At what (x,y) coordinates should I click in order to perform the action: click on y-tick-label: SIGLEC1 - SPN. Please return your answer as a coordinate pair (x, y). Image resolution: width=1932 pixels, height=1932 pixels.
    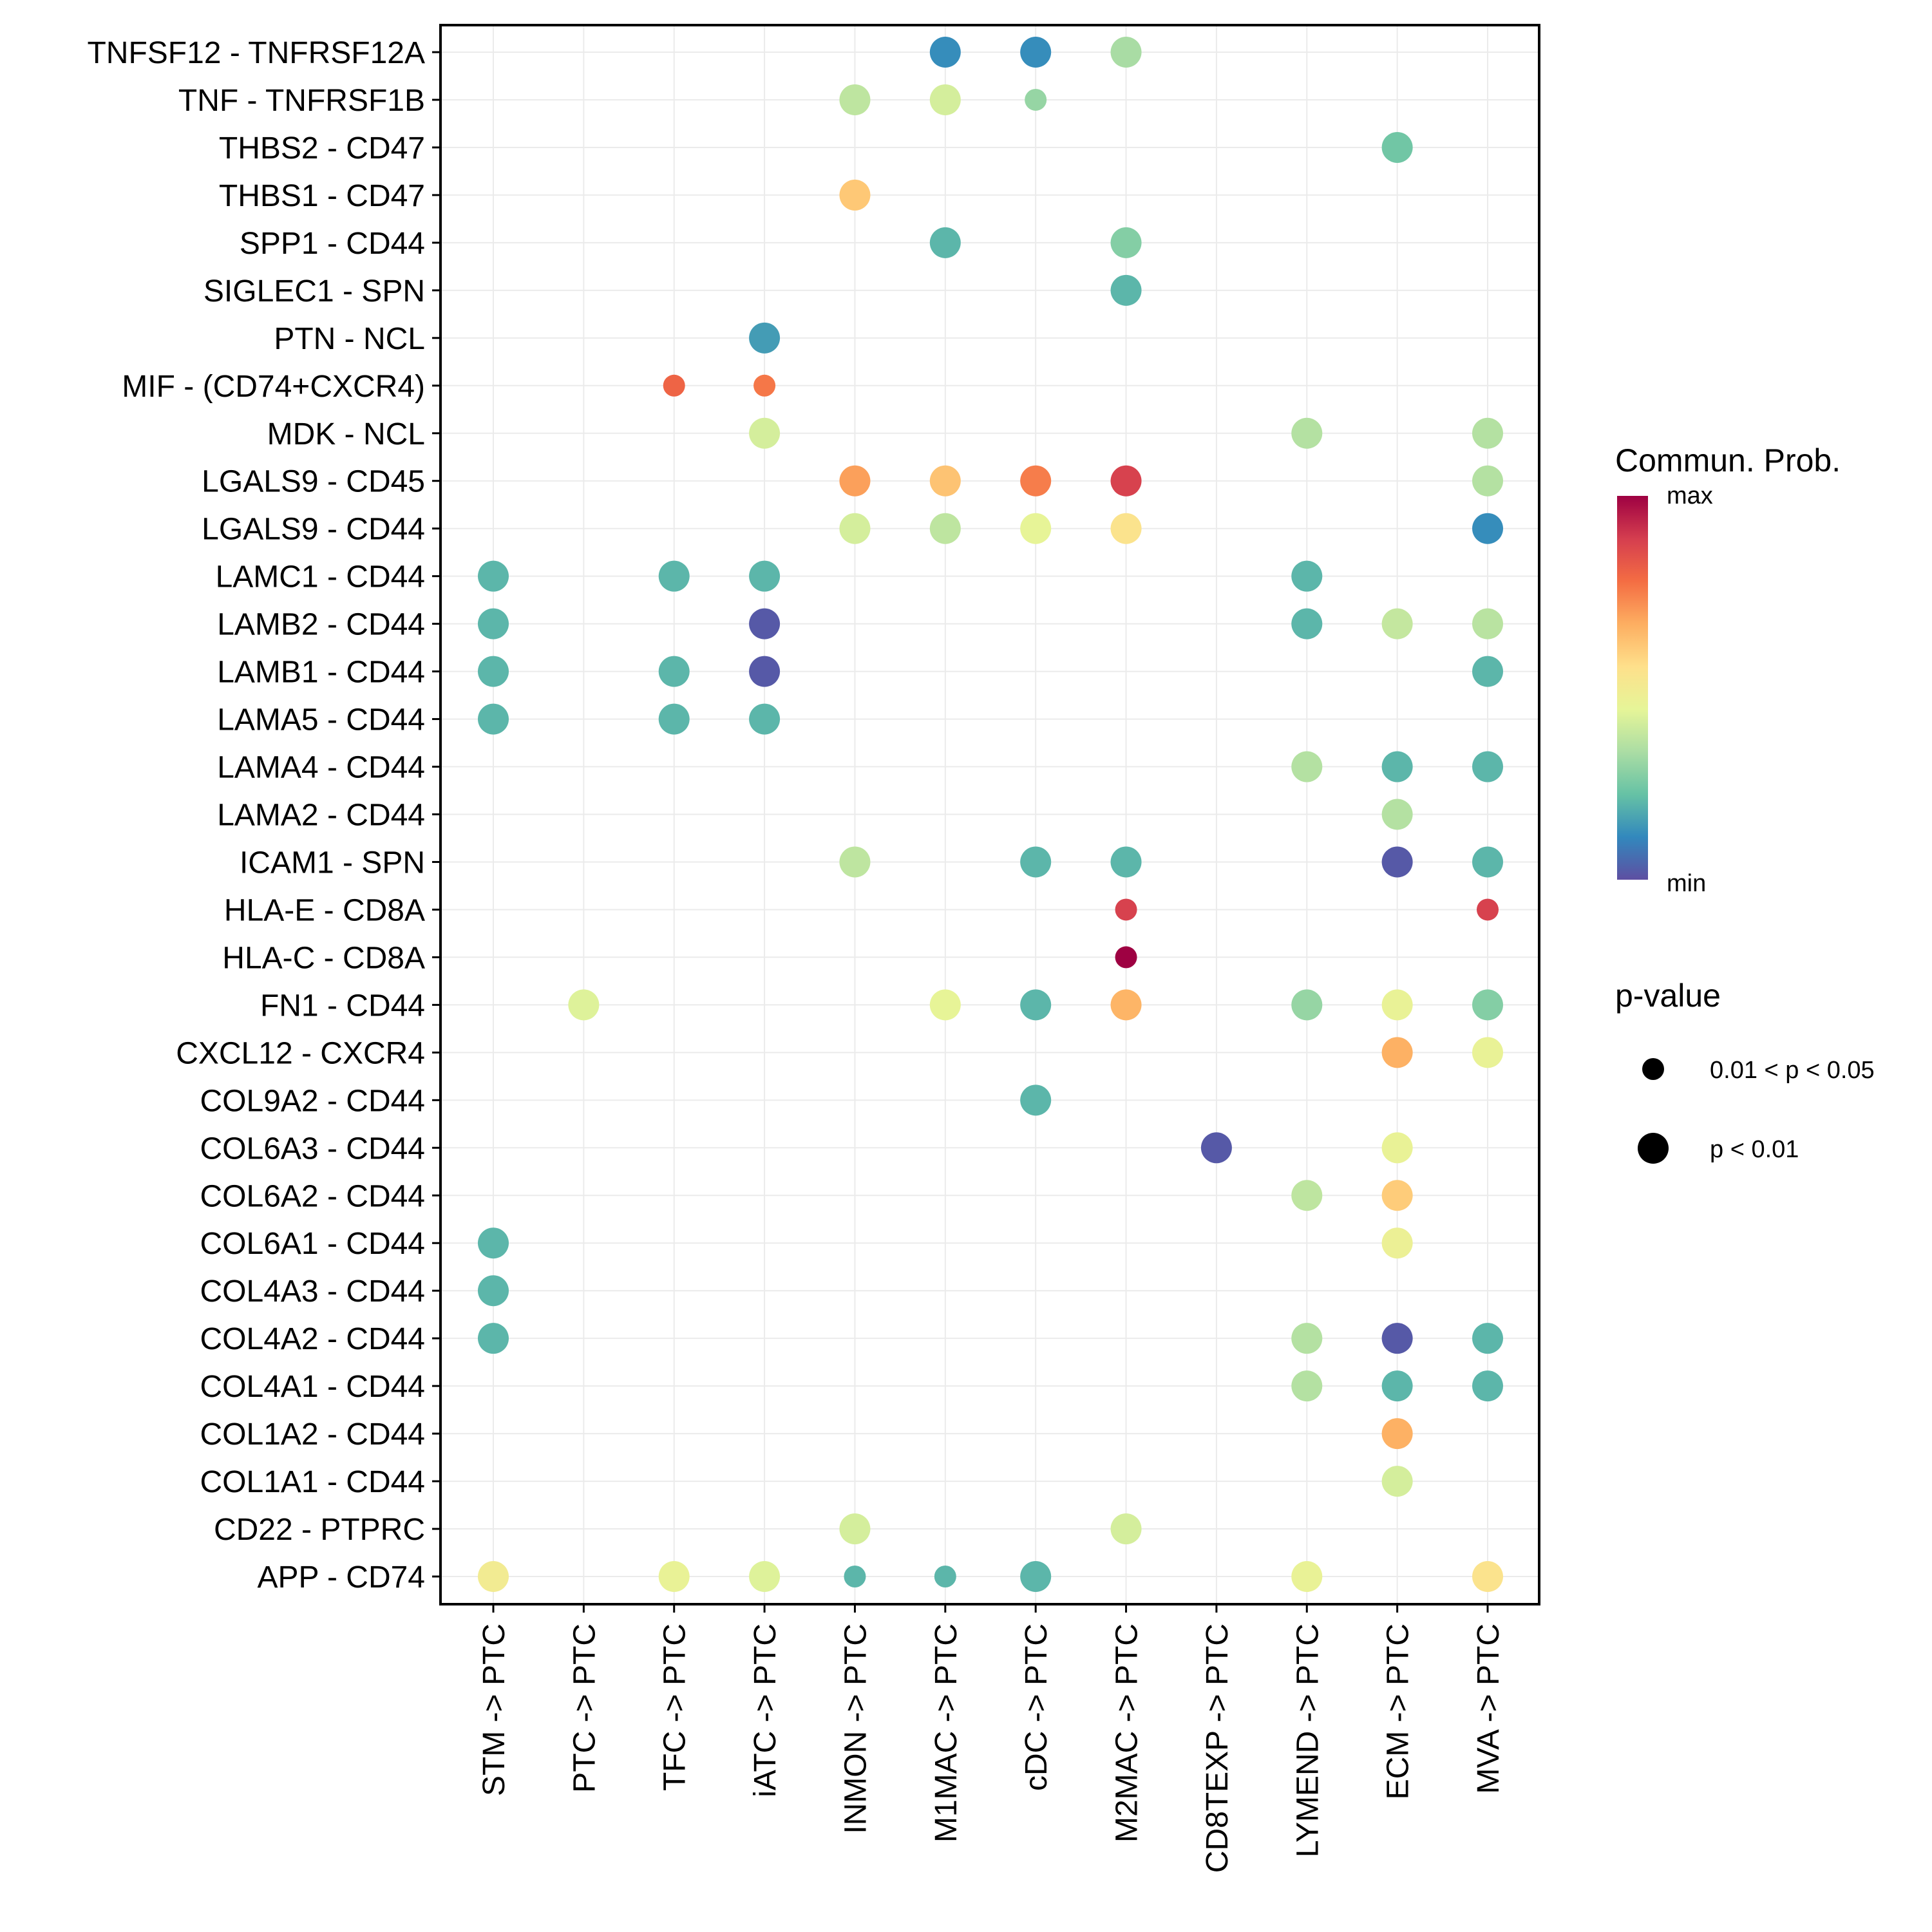
    Looking at the image, I should click on (314, 291).